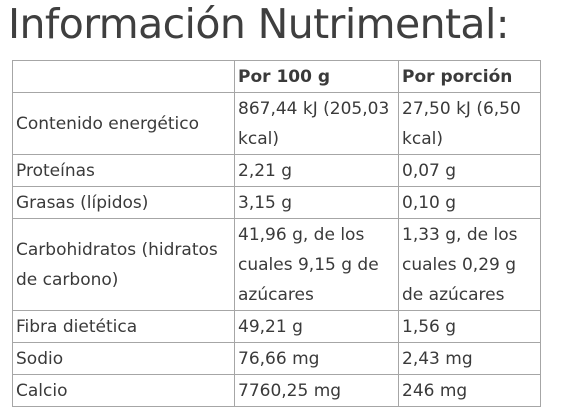 Image resolution: width=568 pixels, height=410 pixels. Describe the element at coordinates (123, 264) in the screenshot. I see `row-label-carbohydrates: Carbohidratos (hidratos de carbono)` at that location.